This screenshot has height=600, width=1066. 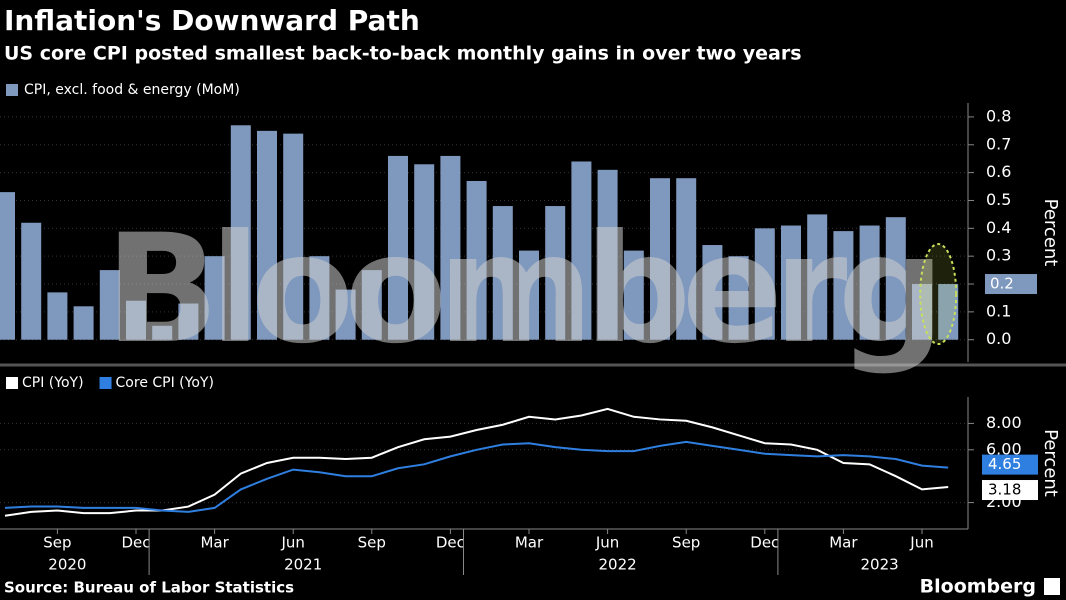 I want to click on last-value-label: 3.18, so click(x=1004, y=490).